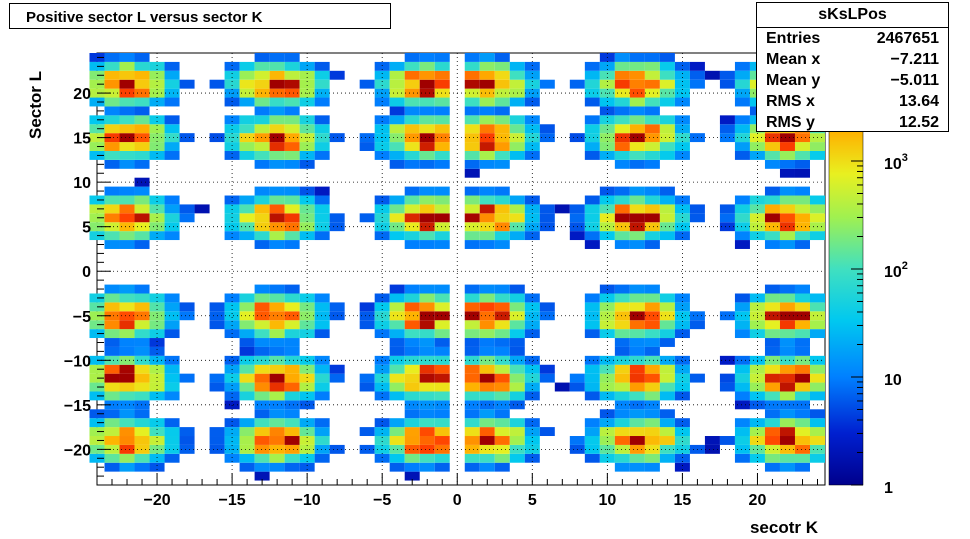 This screenshot has height=539, width=970. Describe the element at coordinates (457, 491) in the screenshot. I see `x-axis-ticks: −20 −15 −10 −5 0 5 10 15 20` at that location.